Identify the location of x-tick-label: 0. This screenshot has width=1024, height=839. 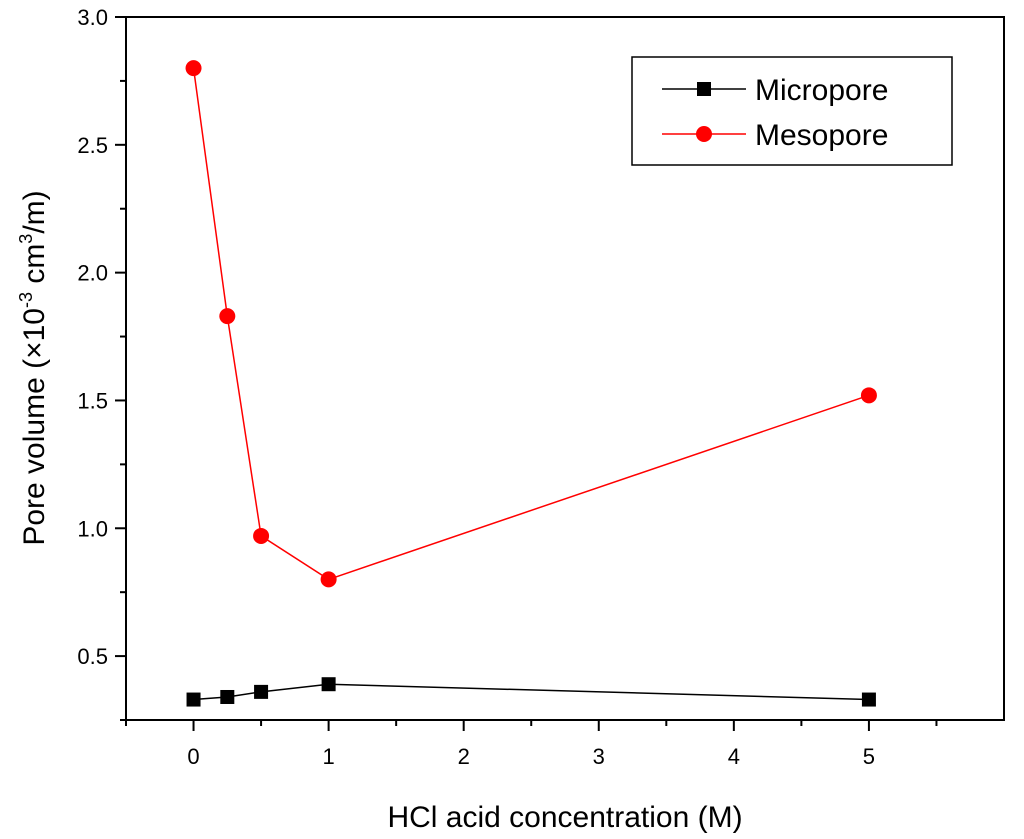
(193, 756).